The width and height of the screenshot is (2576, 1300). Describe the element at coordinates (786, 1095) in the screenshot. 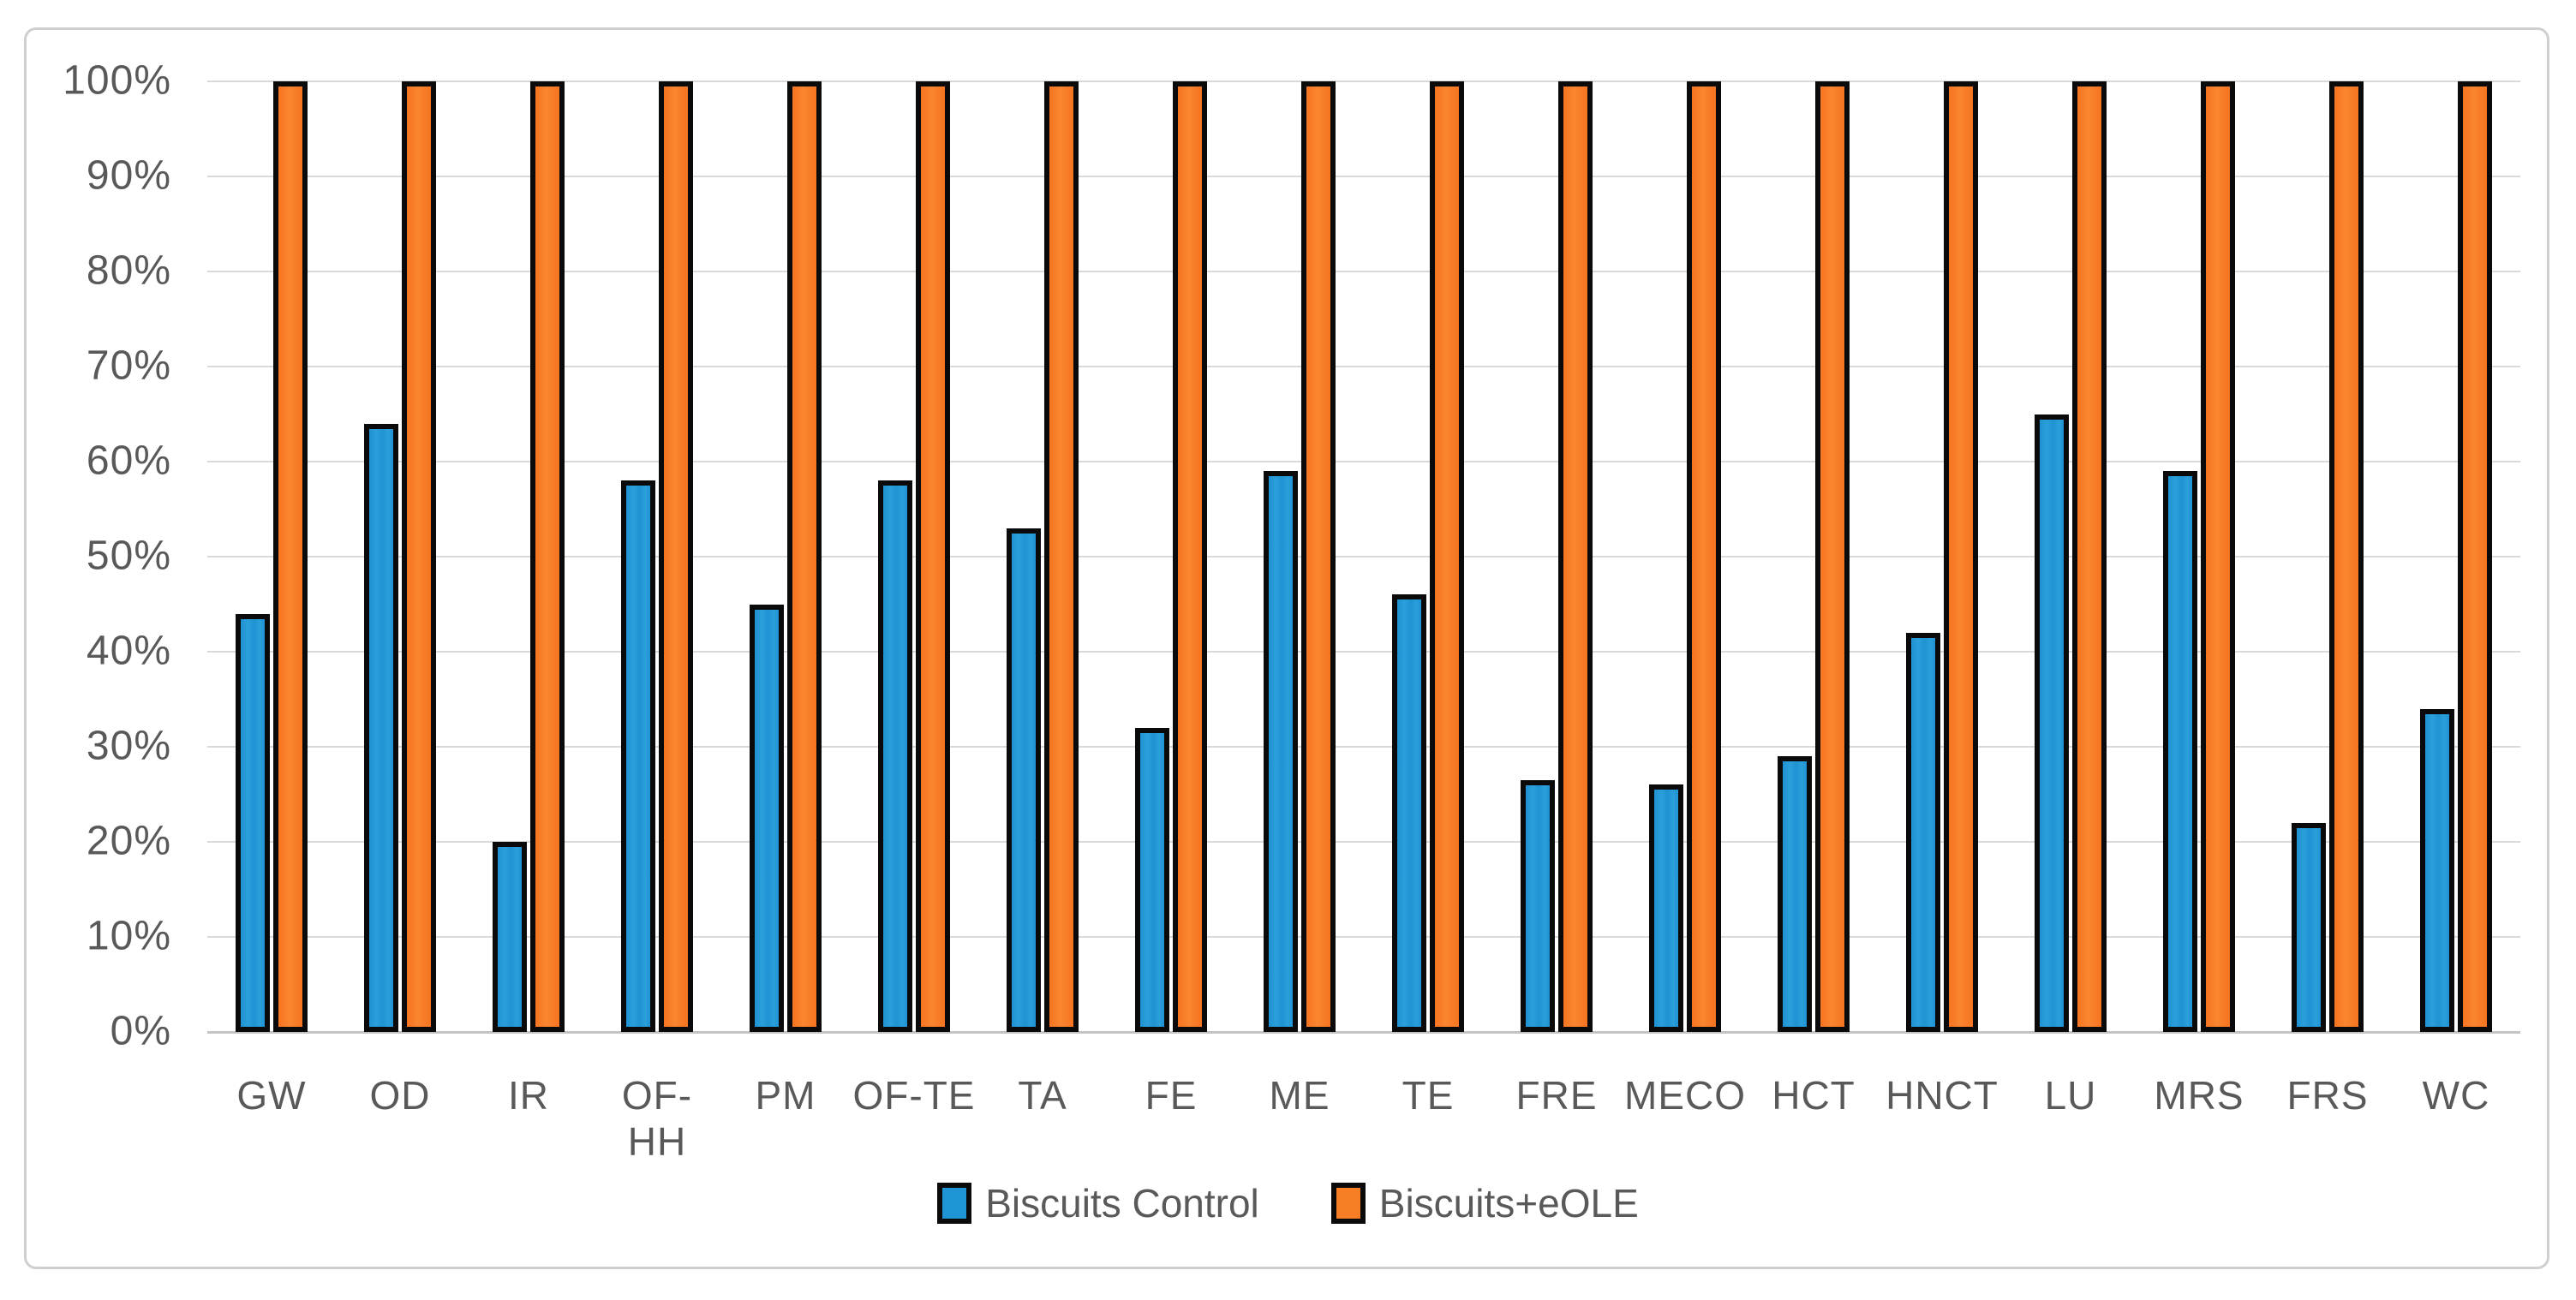

I see `x-tick-label-pm: PM` at that location.